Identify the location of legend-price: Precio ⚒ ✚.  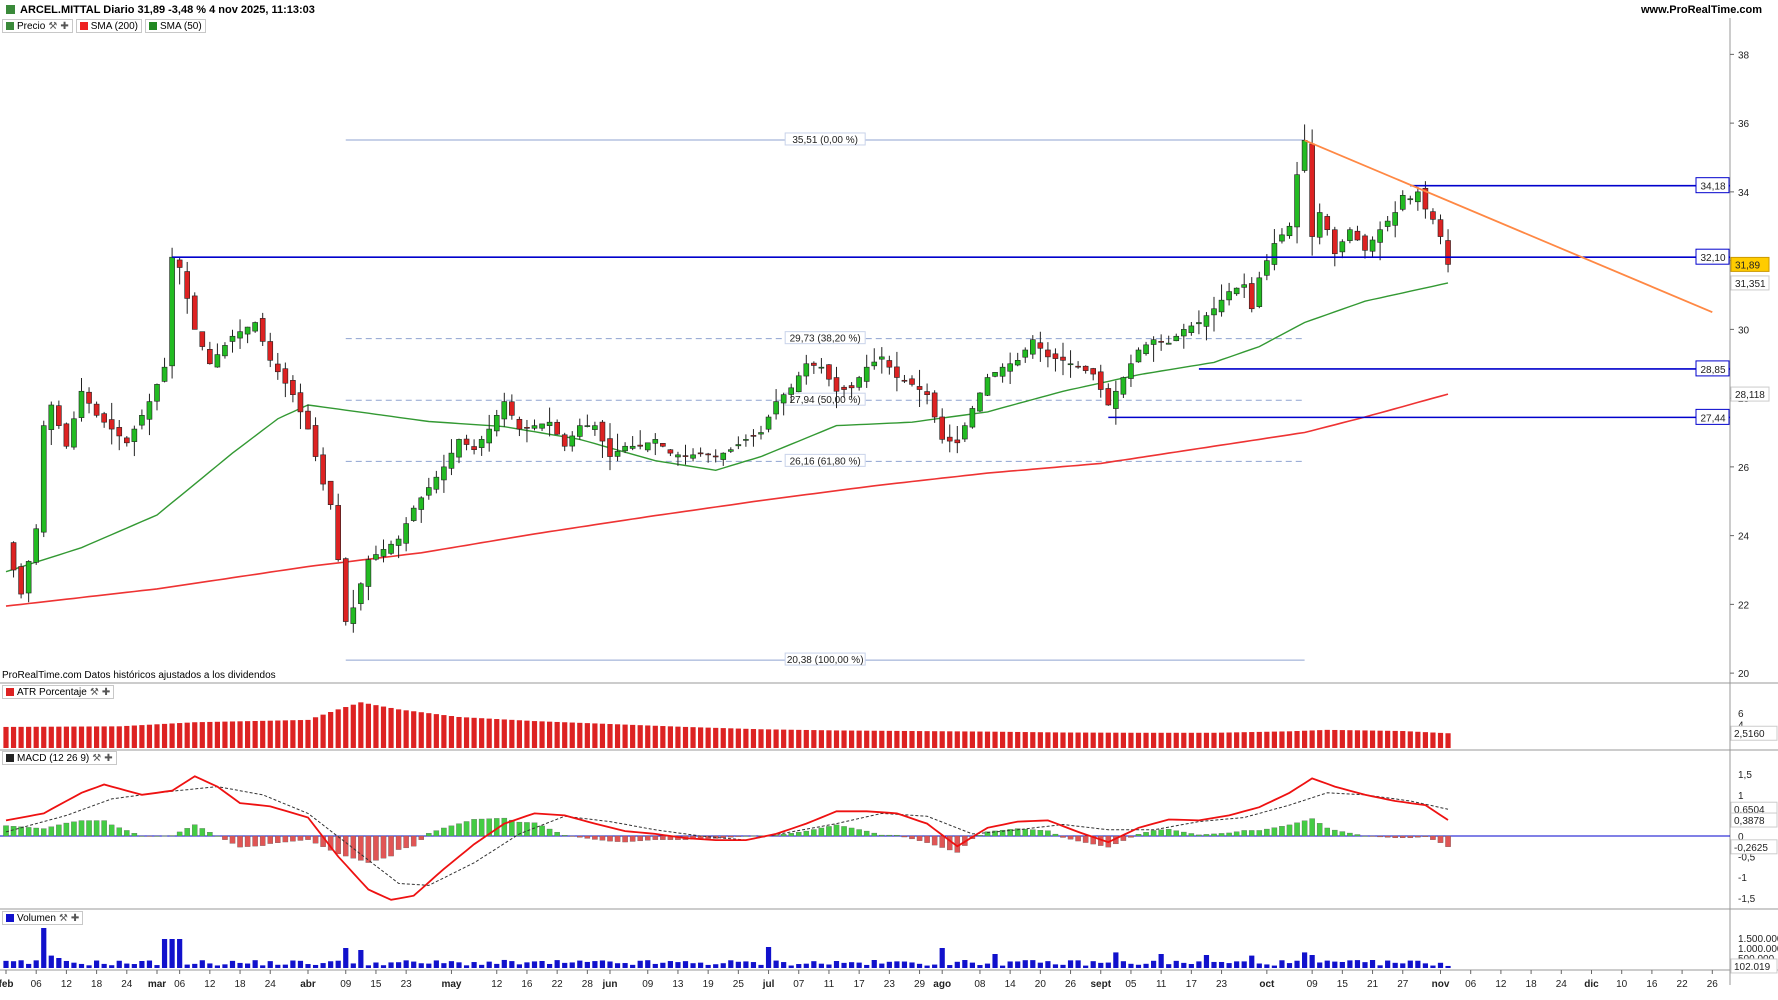
(37, 26).